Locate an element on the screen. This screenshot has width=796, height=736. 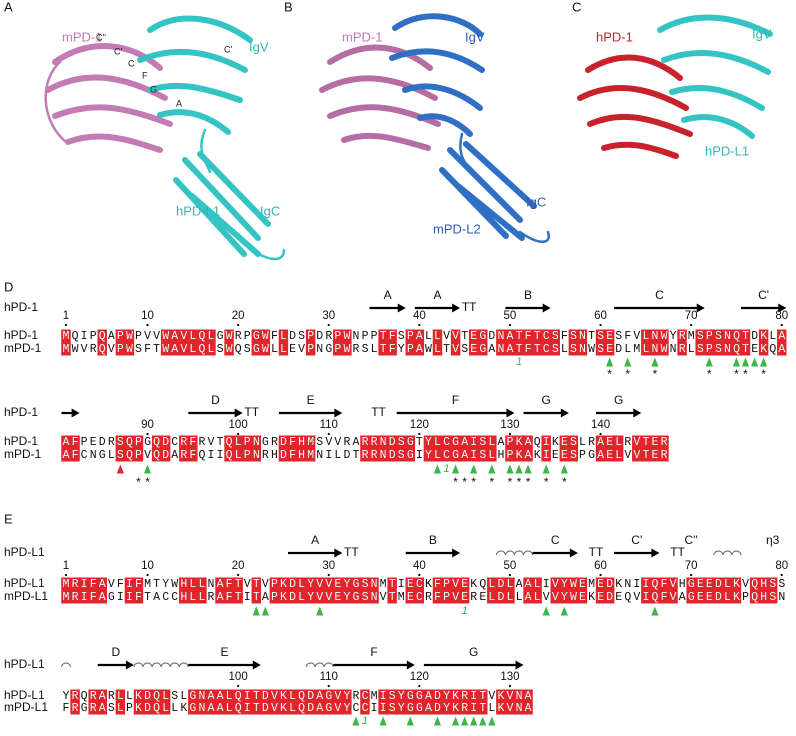
sequence-name: hPD-1 is located at coordinates (21, 441).